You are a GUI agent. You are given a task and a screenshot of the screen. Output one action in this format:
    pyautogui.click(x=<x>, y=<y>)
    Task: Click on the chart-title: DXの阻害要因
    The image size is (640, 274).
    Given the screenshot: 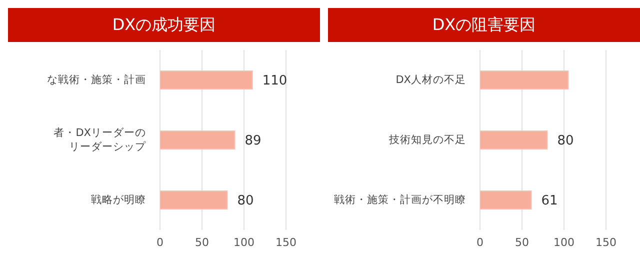 What is the action you would take?
    pyautogui.click(x=484, y=25)
    